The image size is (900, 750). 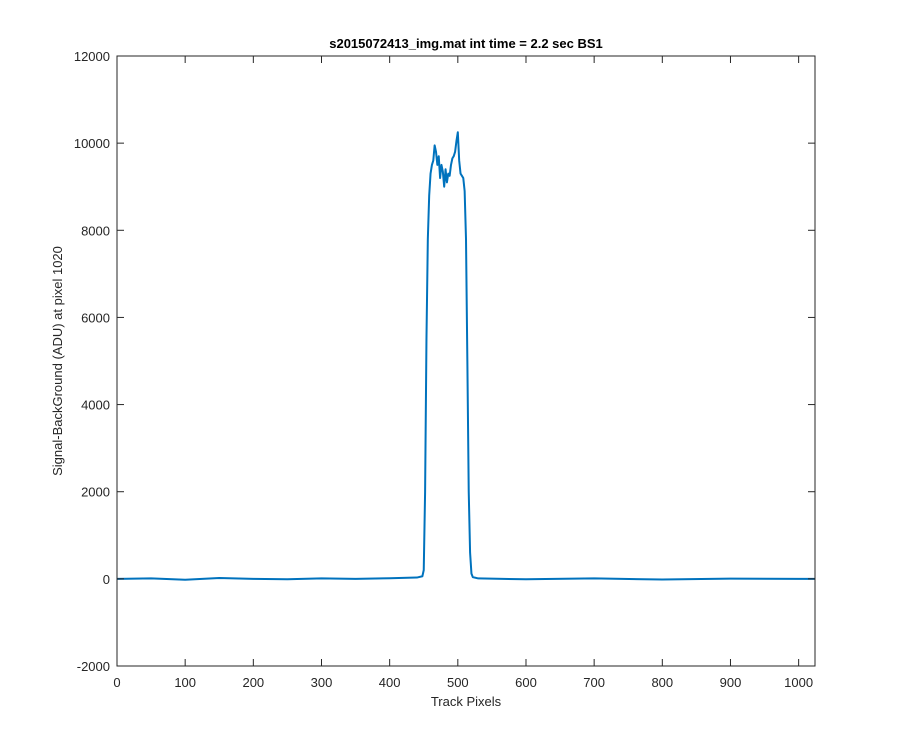 What do you see at coordinates (95, 317) in the screenshot?
I see `y-tick-label: 6000` at bounding box center [95, 317].